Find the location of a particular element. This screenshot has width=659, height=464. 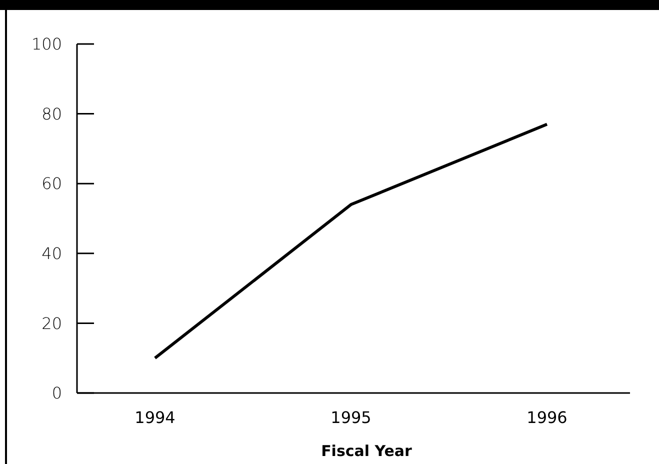

y-tick-label: 20 is located at coordinates (52, 323).